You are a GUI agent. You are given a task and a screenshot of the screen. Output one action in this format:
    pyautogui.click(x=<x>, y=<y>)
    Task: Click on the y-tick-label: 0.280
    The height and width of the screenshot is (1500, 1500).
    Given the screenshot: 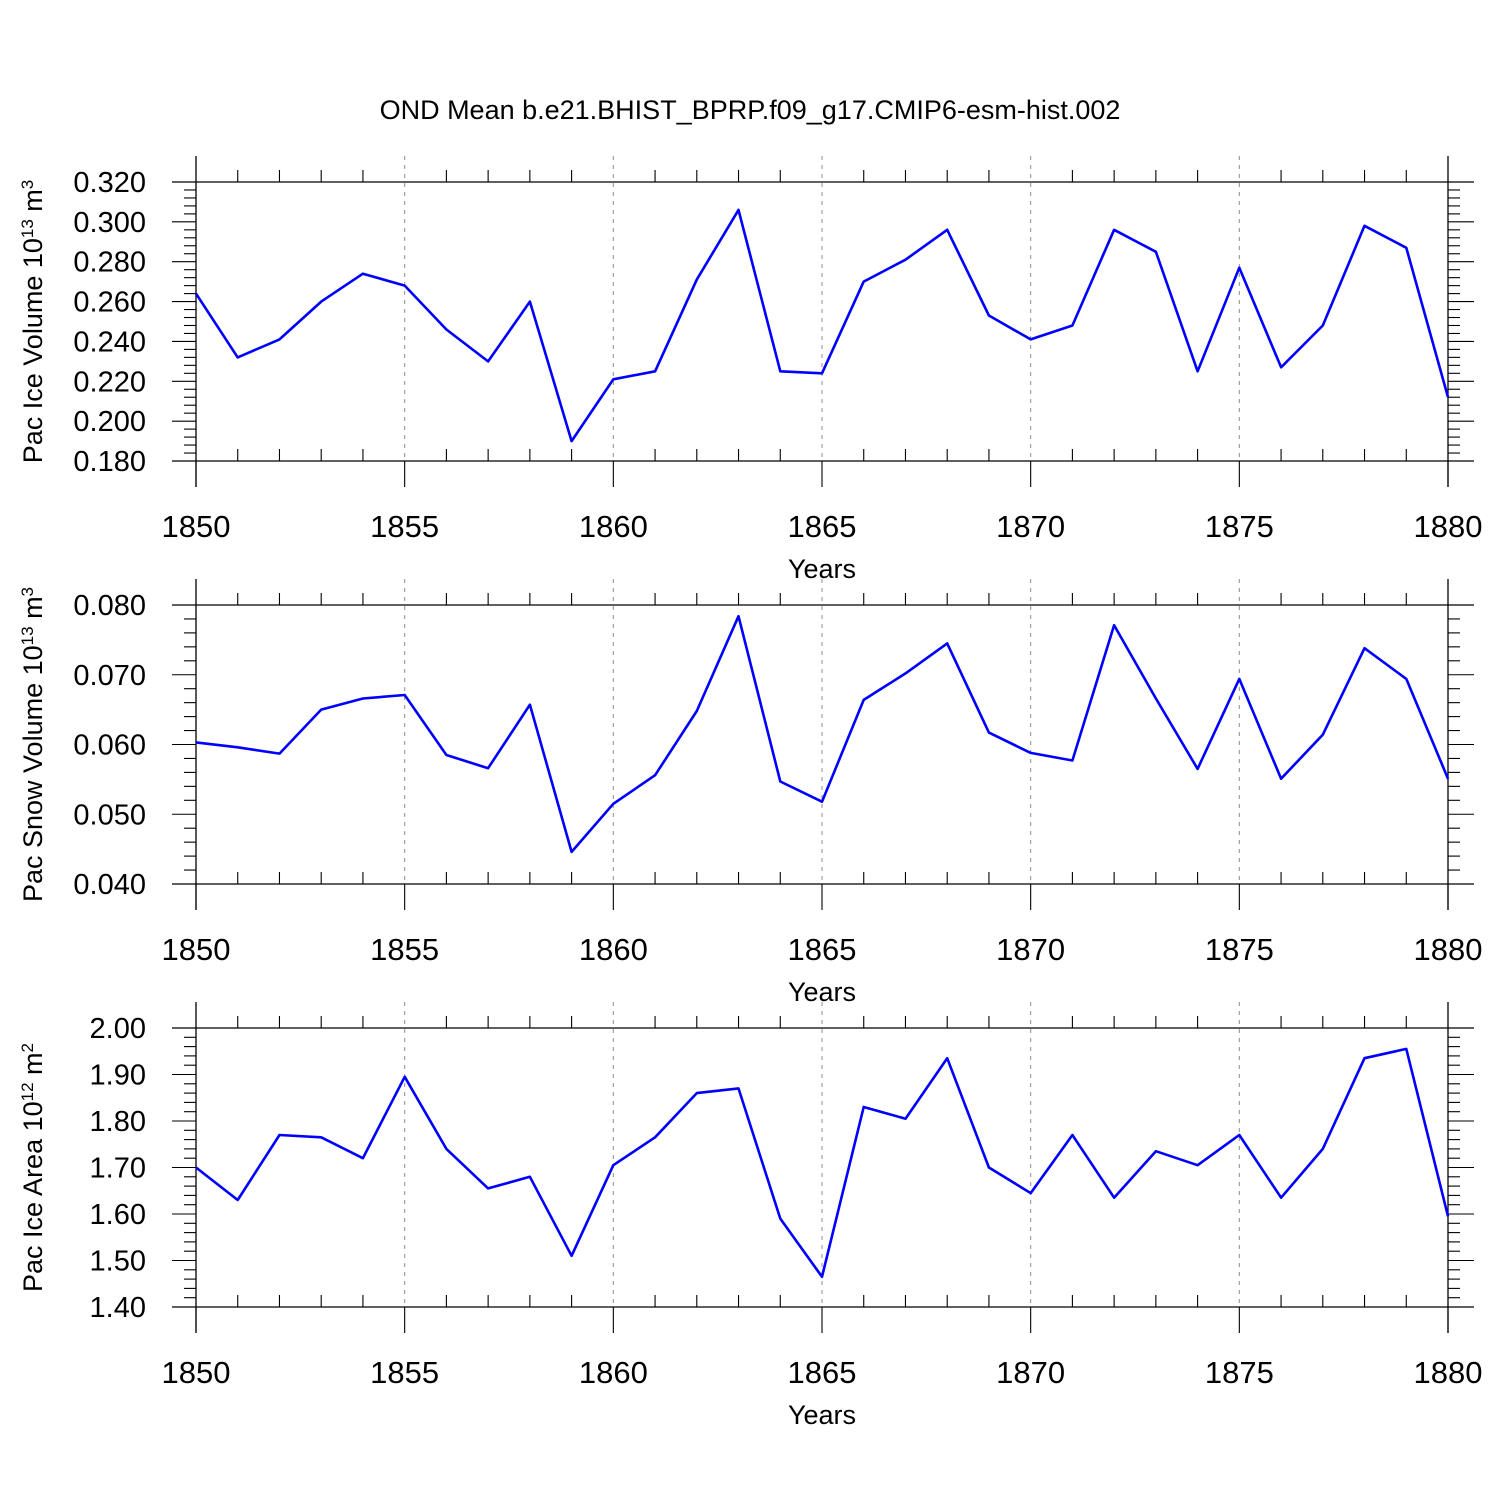 What is the action you would take?
    pyautogui.click(x=109, y=263)
    